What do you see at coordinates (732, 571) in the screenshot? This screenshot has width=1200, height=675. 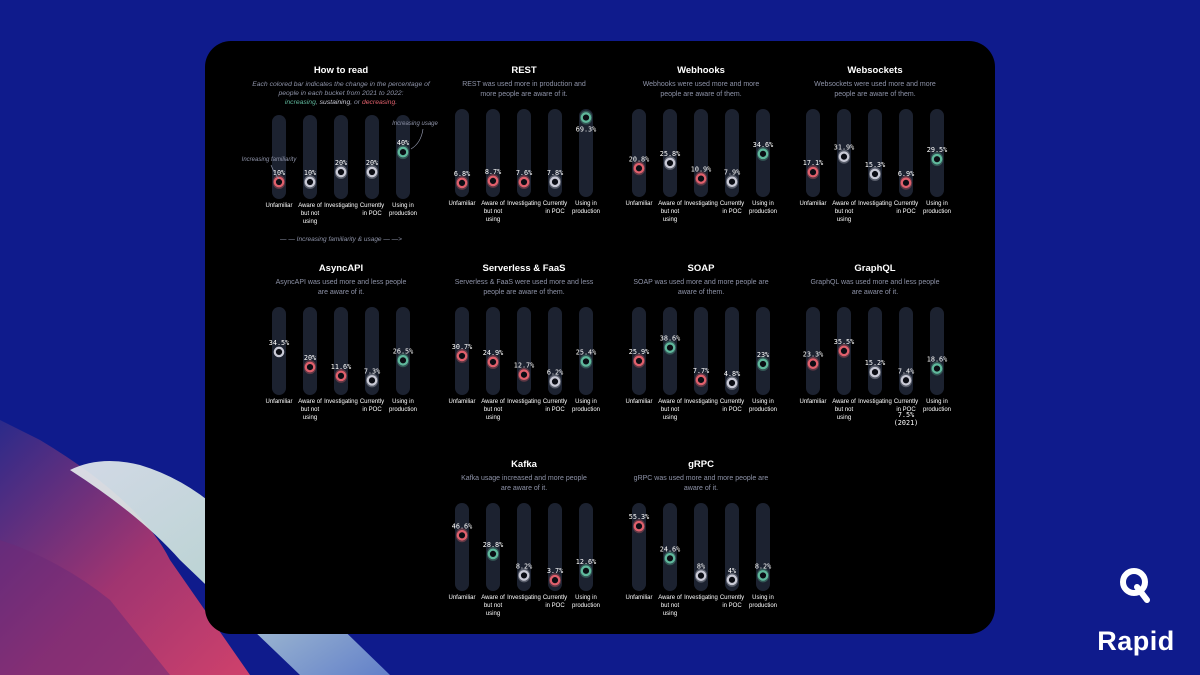 I see `data-label: 4%` at bounding box center [732, 571].